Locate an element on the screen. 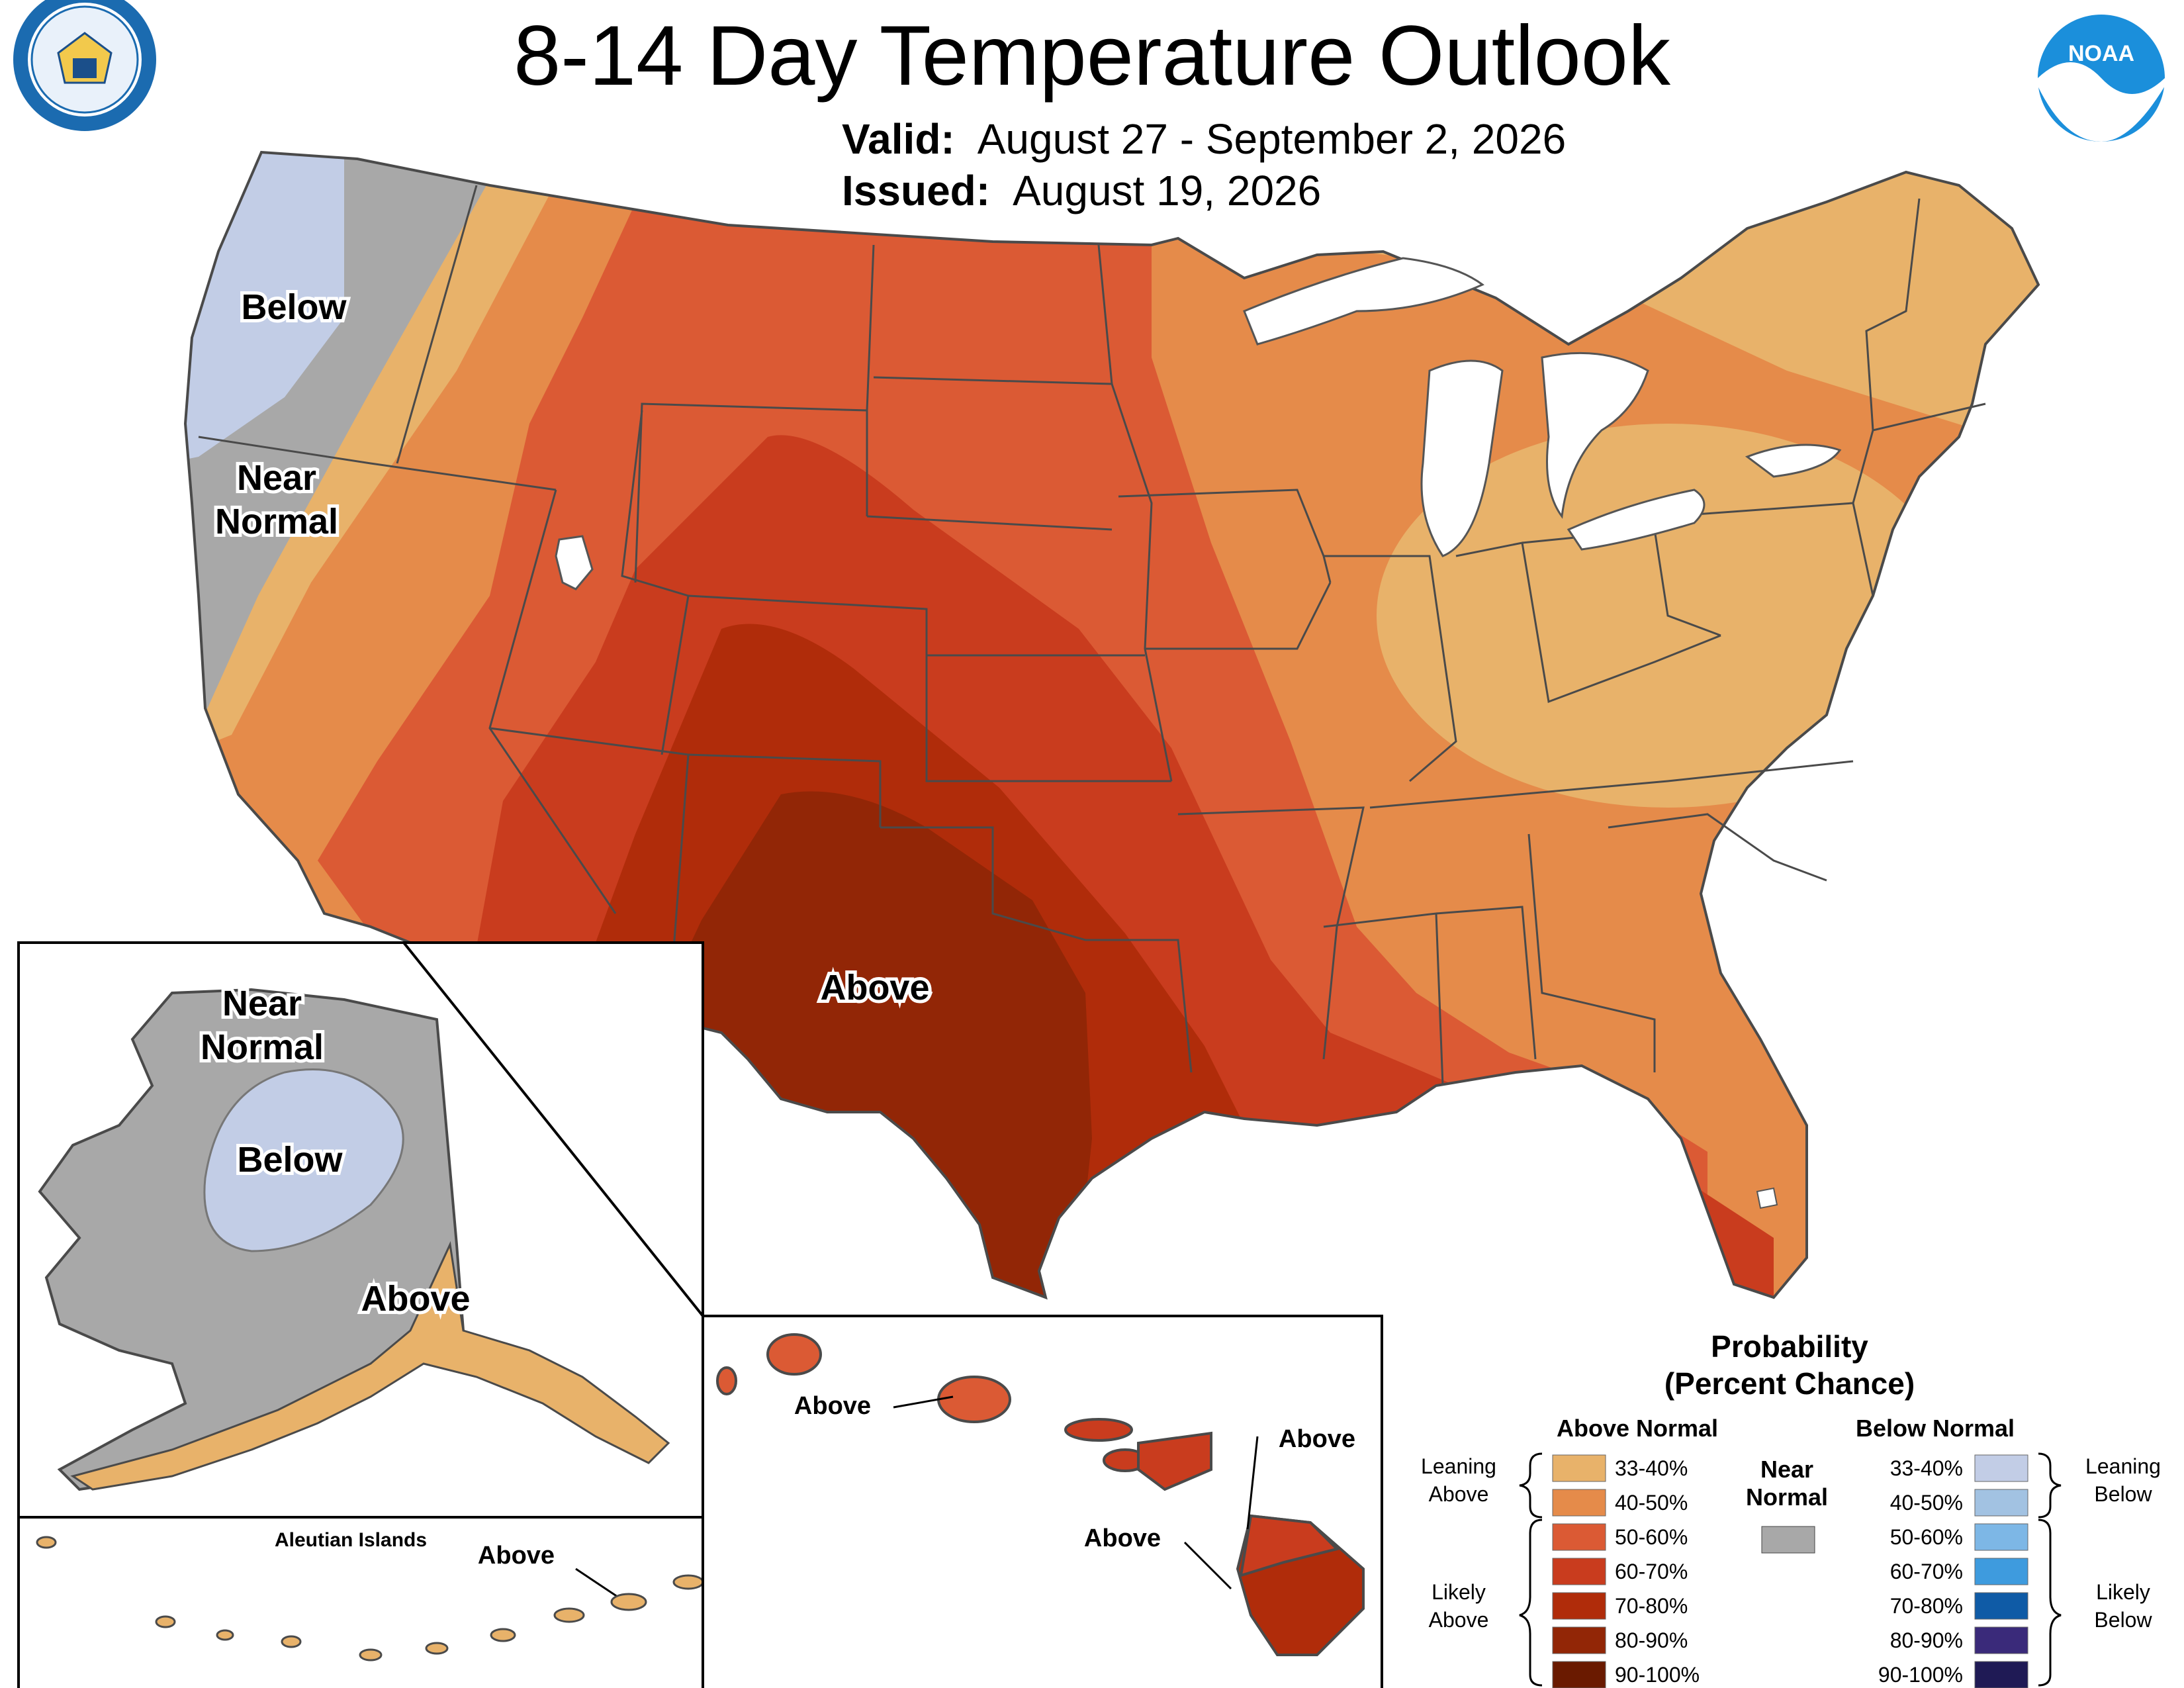 The image size is (2184, 1688). alaska-below-area is located at coordinates (303, 1160).